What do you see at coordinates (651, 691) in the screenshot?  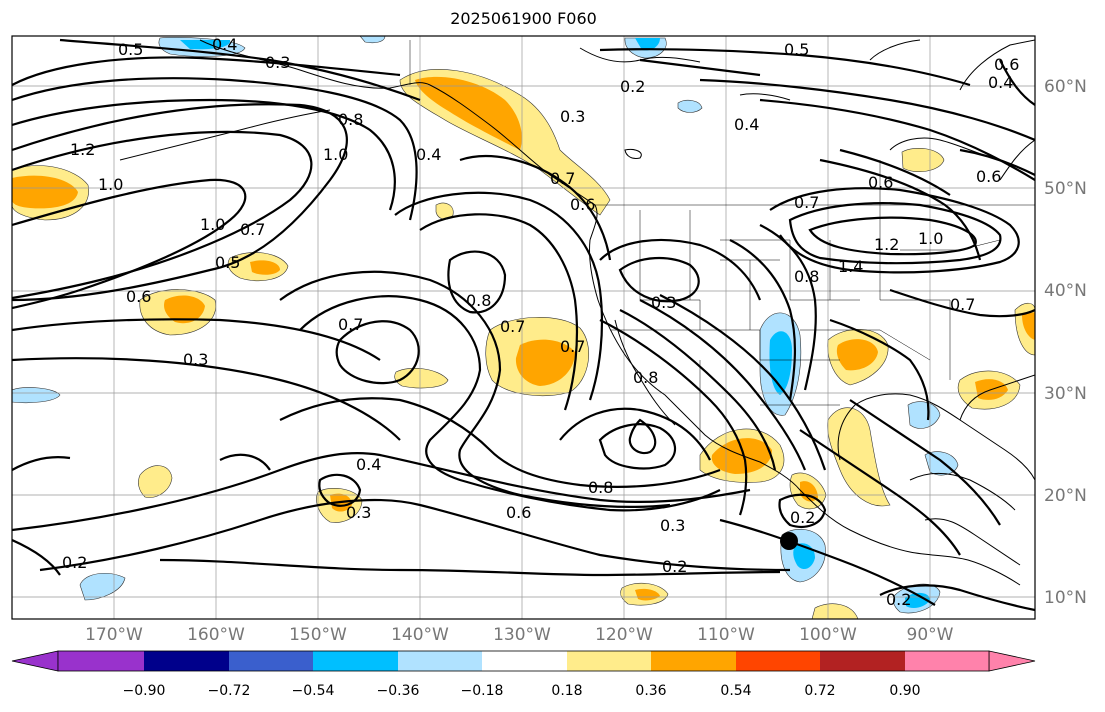 I see `colorbar-tick-label: 0.36` at bounding box center [651, 691].